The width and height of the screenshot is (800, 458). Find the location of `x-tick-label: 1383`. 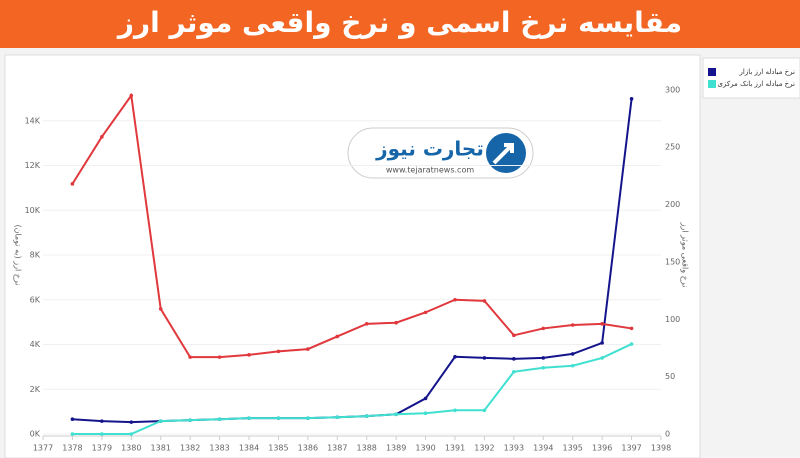

x-tick-label: 1383 is located at coordinates (219, 448).